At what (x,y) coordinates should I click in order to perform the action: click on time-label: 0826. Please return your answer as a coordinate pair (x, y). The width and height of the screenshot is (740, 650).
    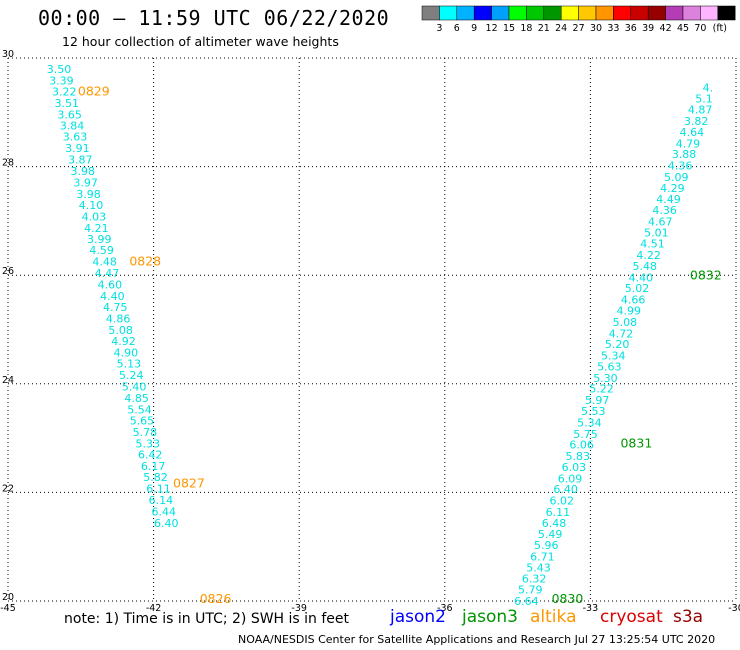
    Looking at the image, I should click on (216, 598).